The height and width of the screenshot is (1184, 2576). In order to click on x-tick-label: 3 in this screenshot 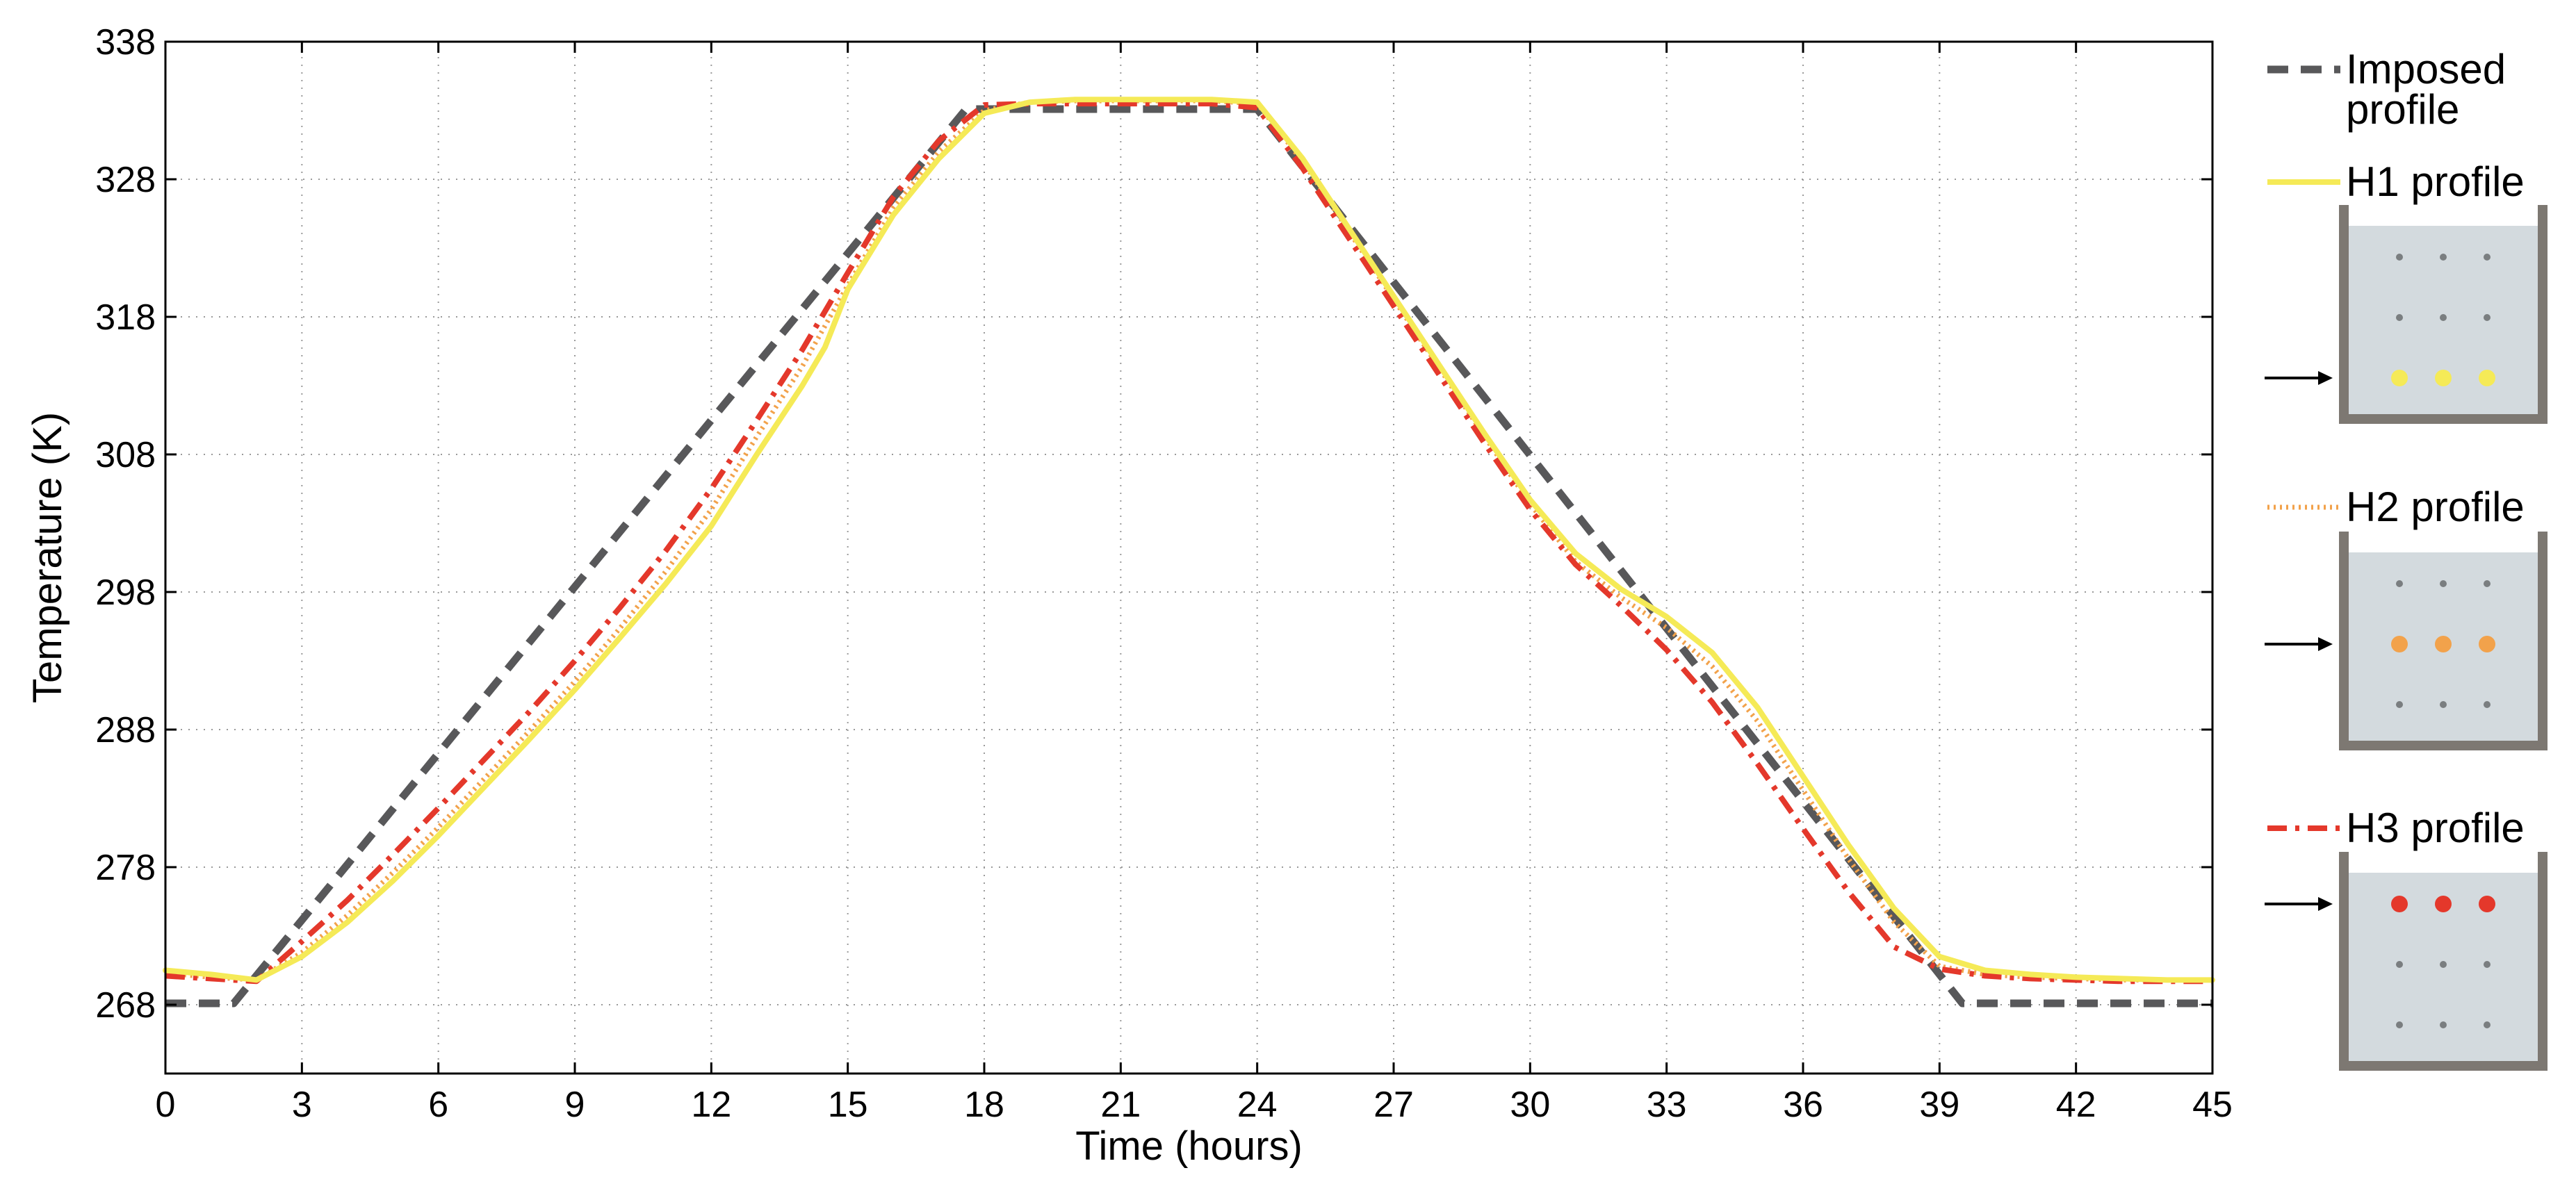, I will do `click(302, 1105)`.